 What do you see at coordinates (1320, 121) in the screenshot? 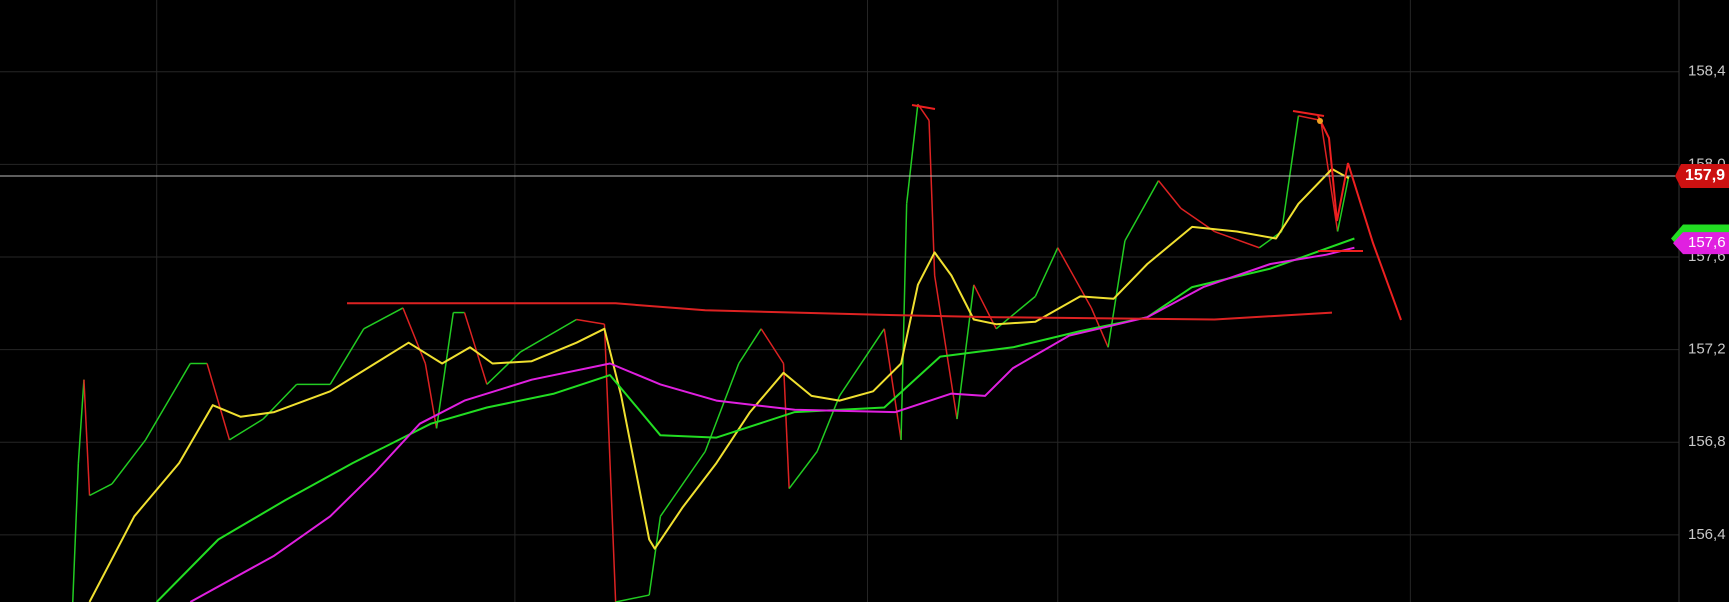
I see `drawn-dot` at bounding box center [1320, 121].